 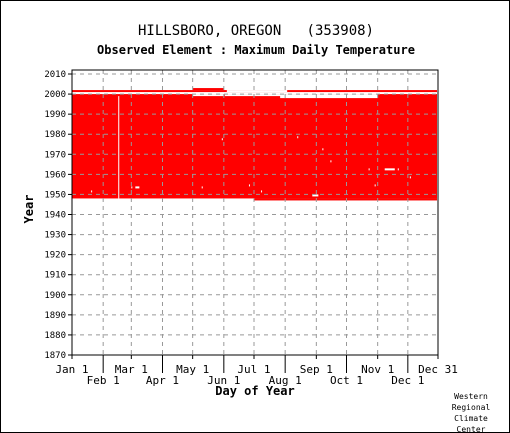 What do you see at coordinates (55, 95) in the screenshot?
I see `y-tick-label: 2000` at bounding box center [55, 95].